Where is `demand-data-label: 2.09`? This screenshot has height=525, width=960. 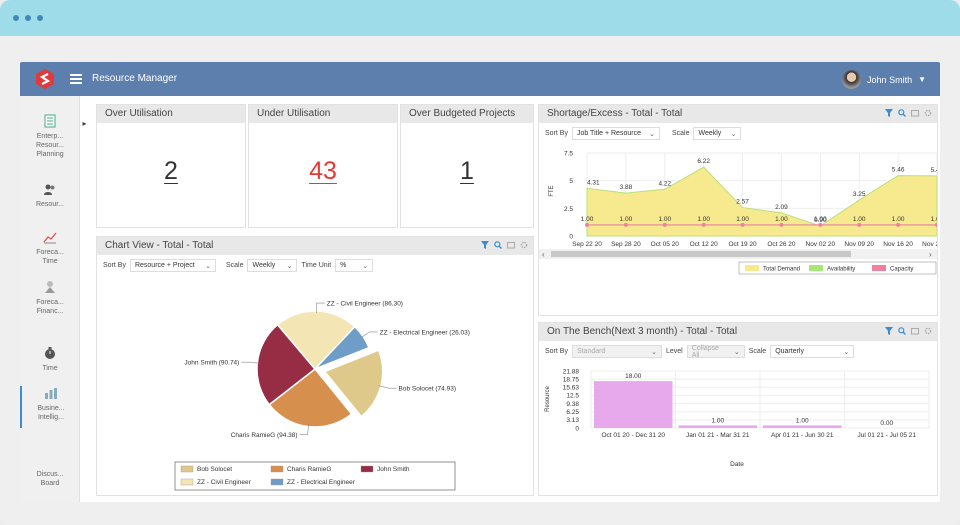 demand-data-label: 2.09 is located at coordinates (781, 207).